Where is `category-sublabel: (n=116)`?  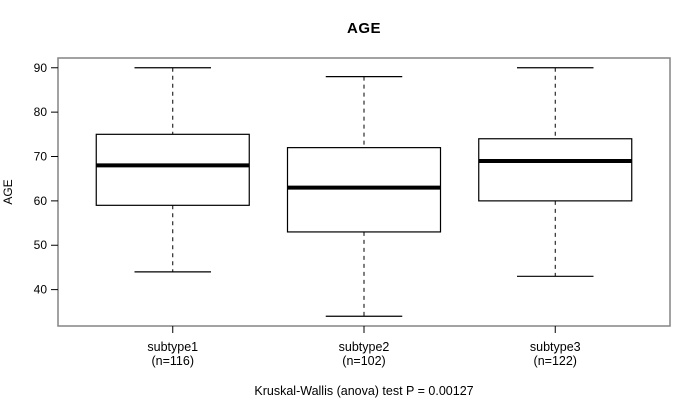 category-sublabel: (n=116) is located at coordinates (172, 361).